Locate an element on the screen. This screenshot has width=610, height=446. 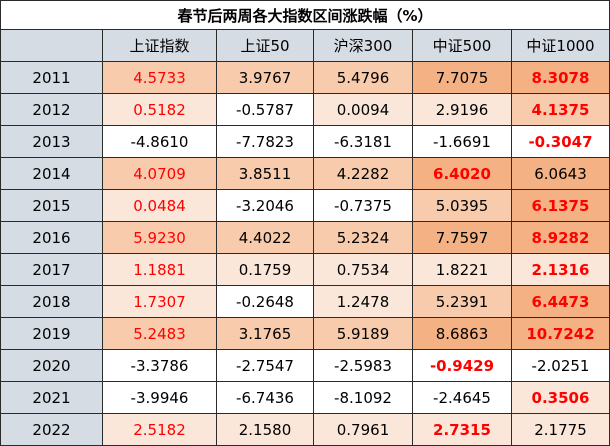
value-cell-sse-composite: 1.1881 is located at coordinates (159, 269).